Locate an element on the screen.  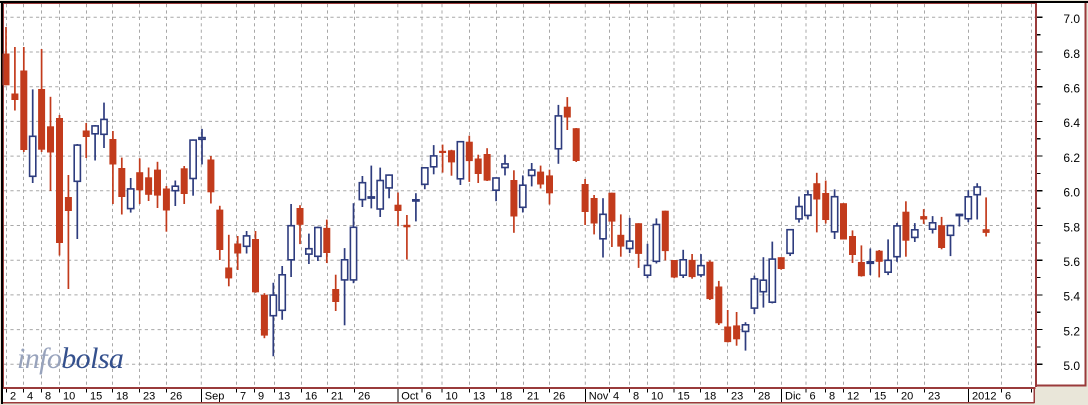
svg-text: 28 is located at coordinates (764, 397).